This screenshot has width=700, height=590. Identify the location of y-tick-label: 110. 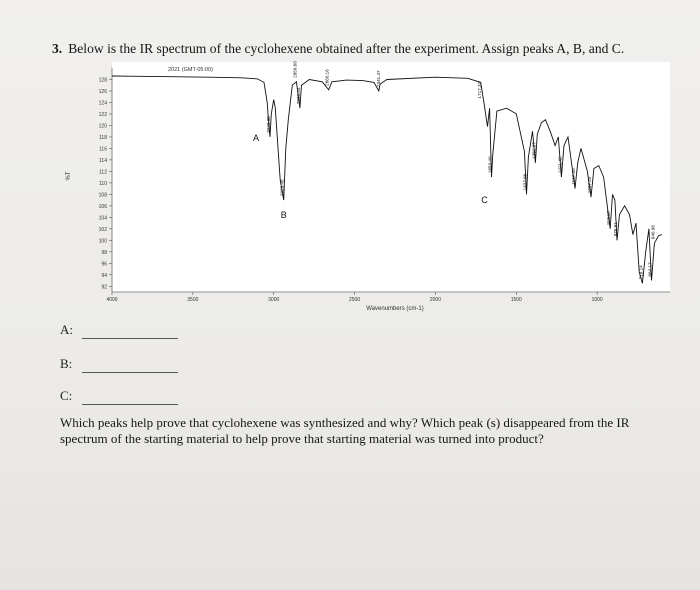
(103, 184).